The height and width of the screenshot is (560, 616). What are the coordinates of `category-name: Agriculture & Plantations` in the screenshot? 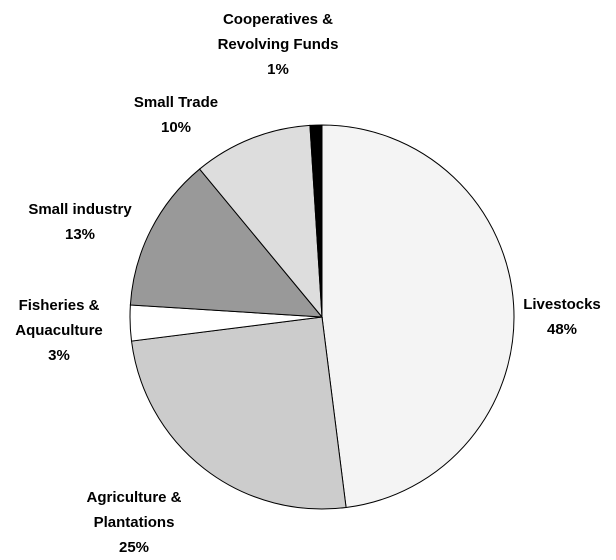 It's located at (134, 510).